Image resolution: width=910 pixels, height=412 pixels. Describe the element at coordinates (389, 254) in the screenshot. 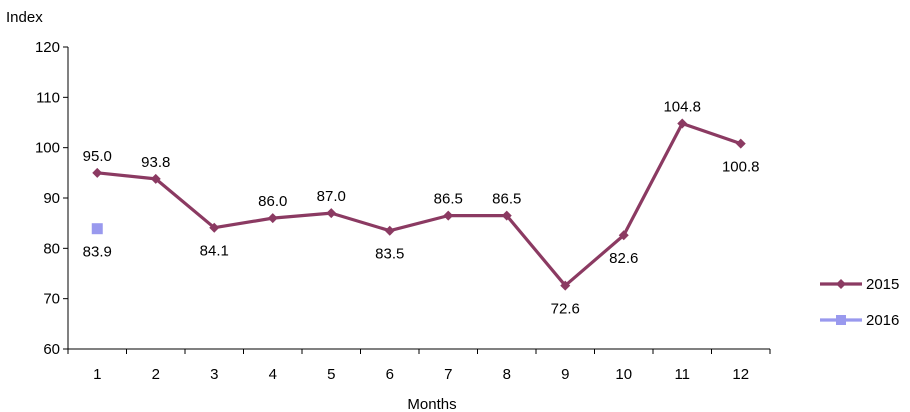

I see `data-label: 83.5` at that location.